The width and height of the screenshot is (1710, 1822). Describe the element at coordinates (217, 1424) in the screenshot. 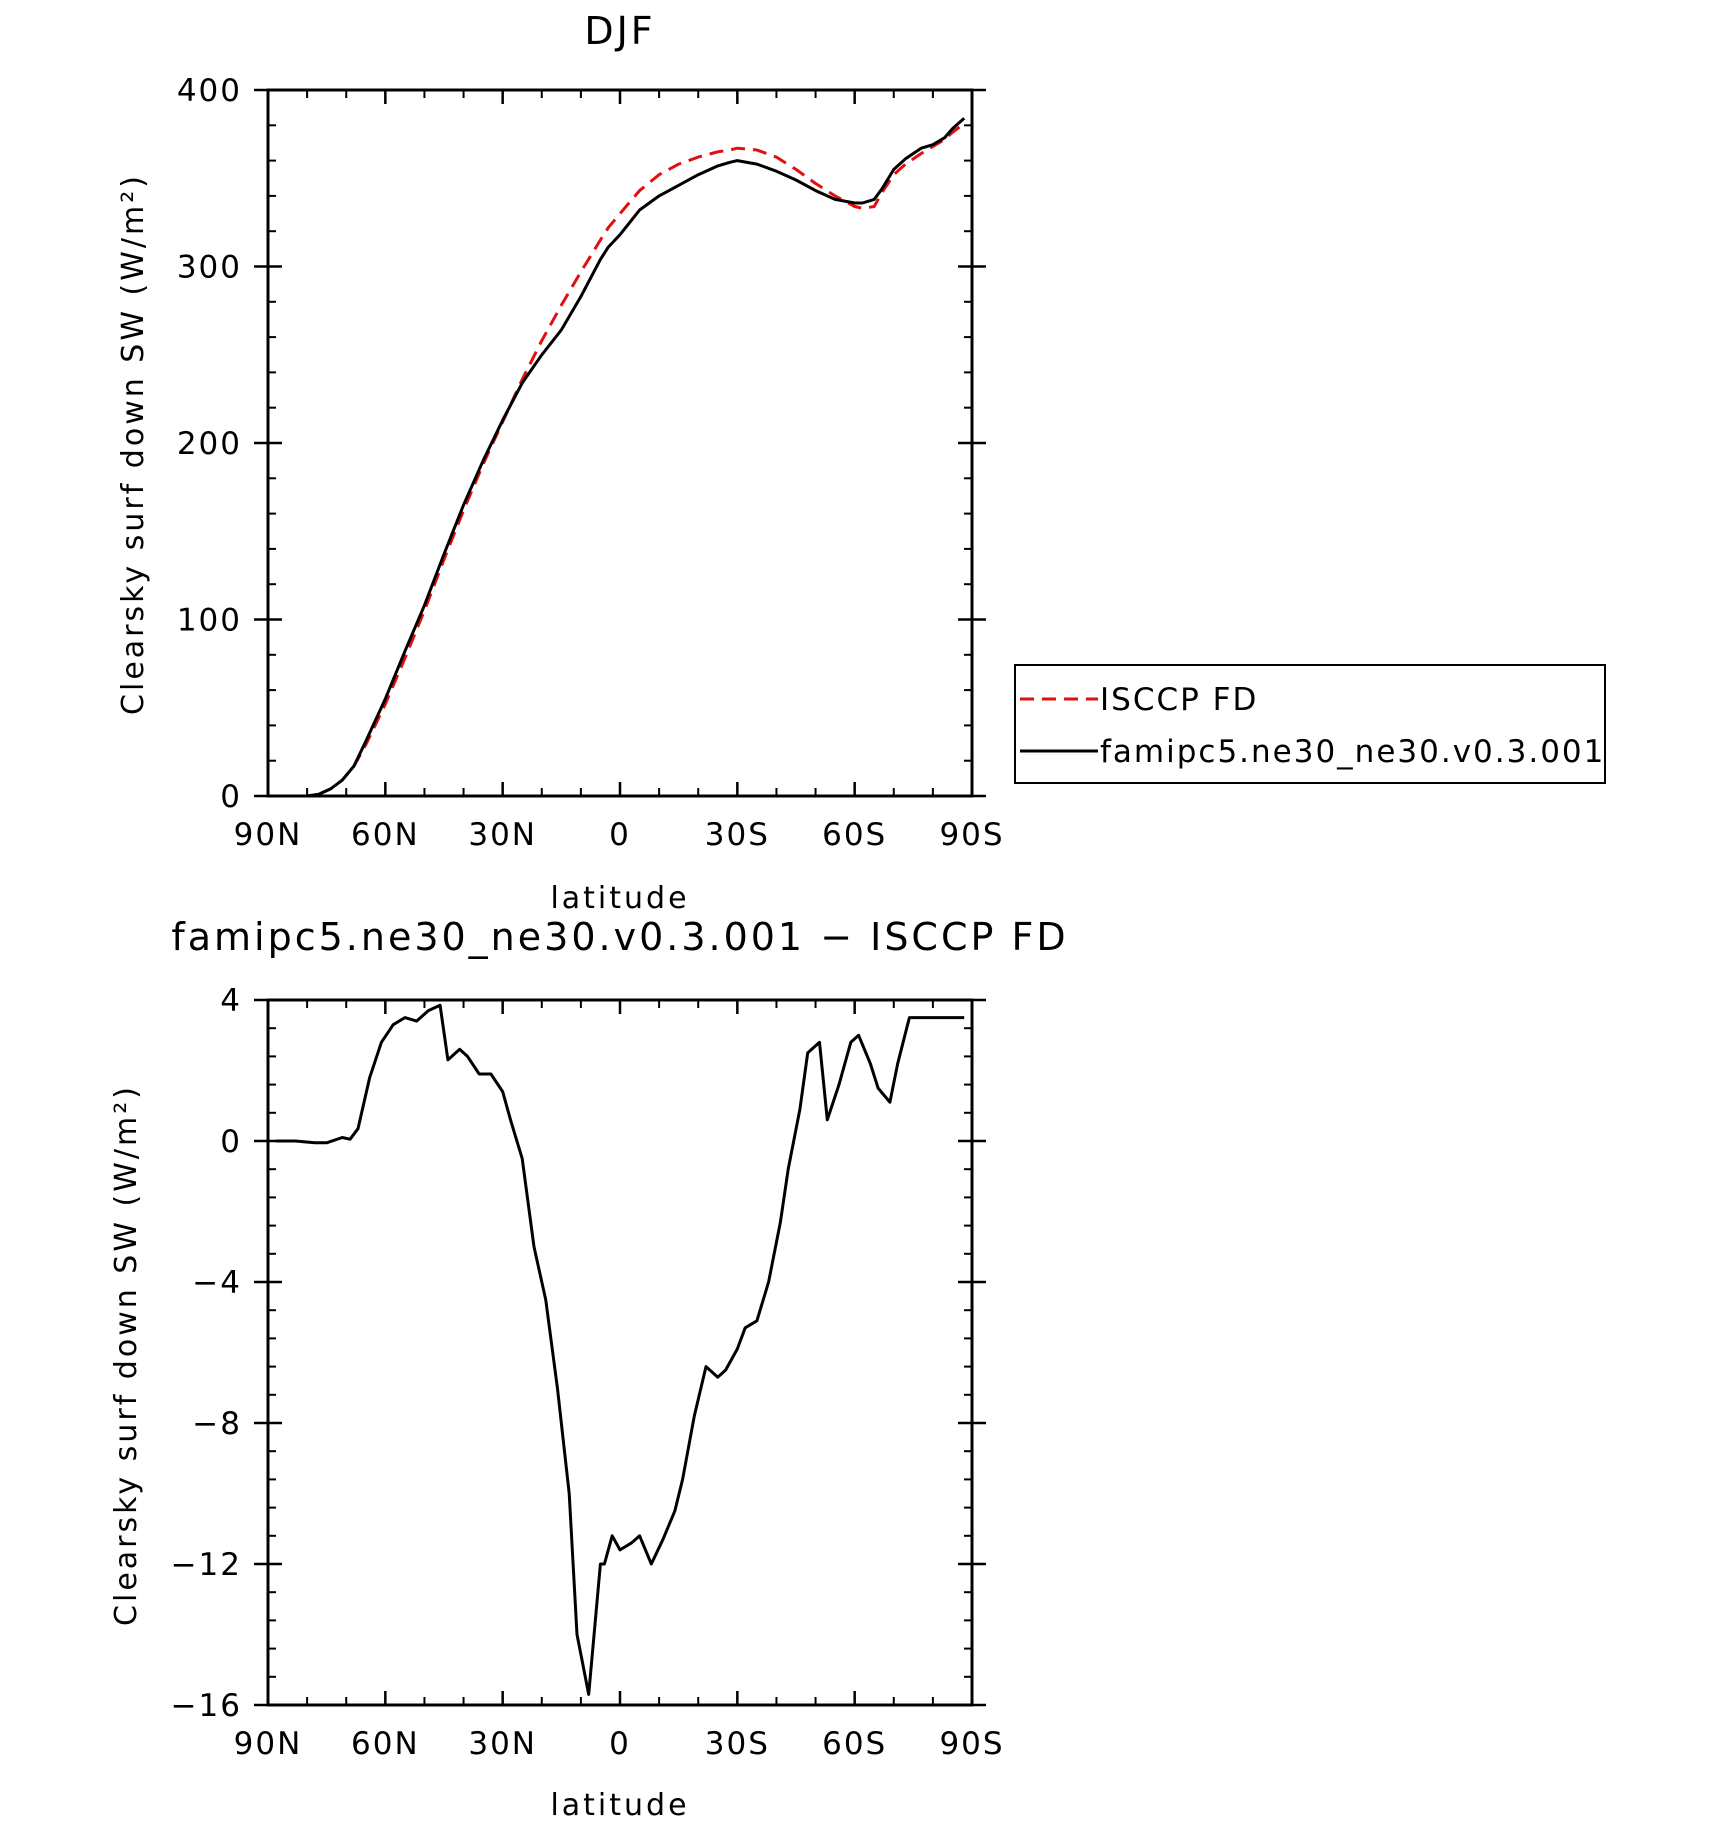

I see `y-tick-label: −8` at that location.